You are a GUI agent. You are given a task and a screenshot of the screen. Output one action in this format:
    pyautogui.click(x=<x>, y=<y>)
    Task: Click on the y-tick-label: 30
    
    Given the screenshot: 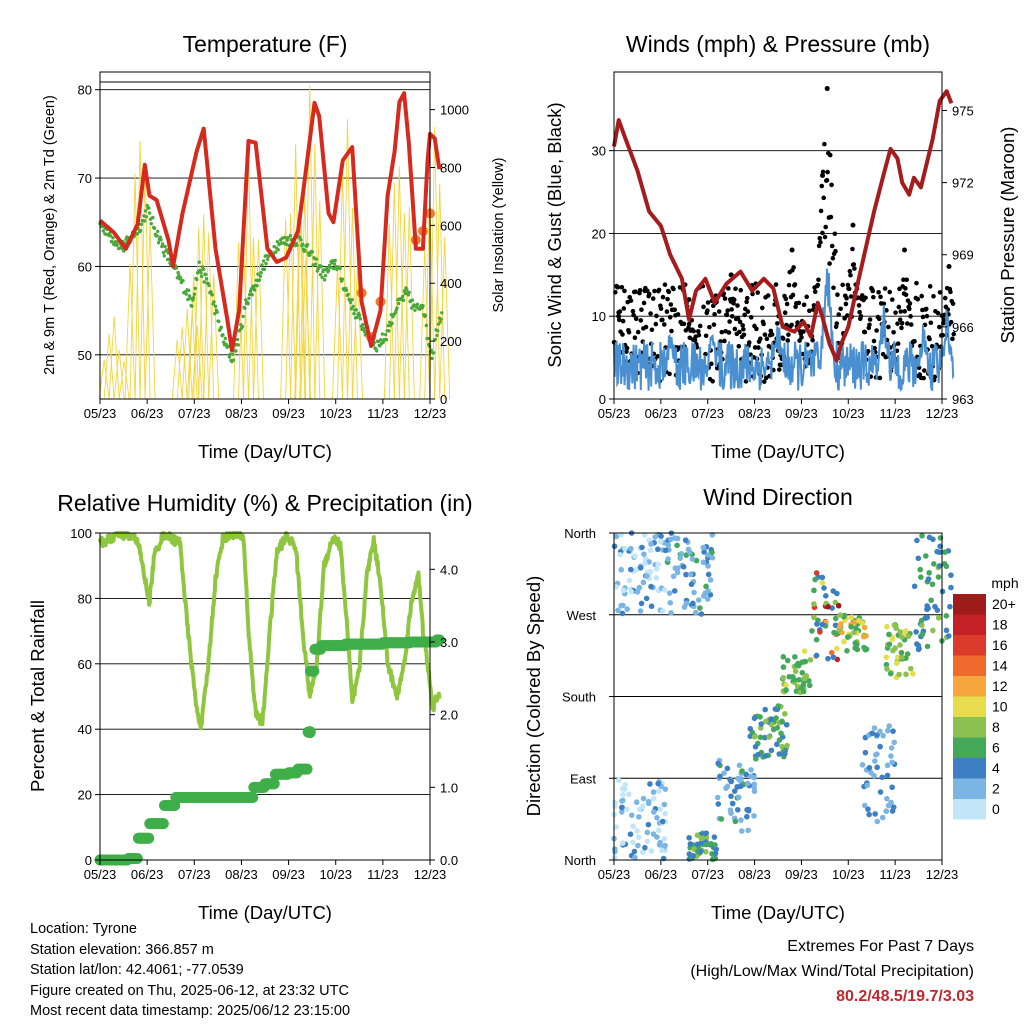 What is the action you would take?
    pyautogui.click(x=599, y=151)
    